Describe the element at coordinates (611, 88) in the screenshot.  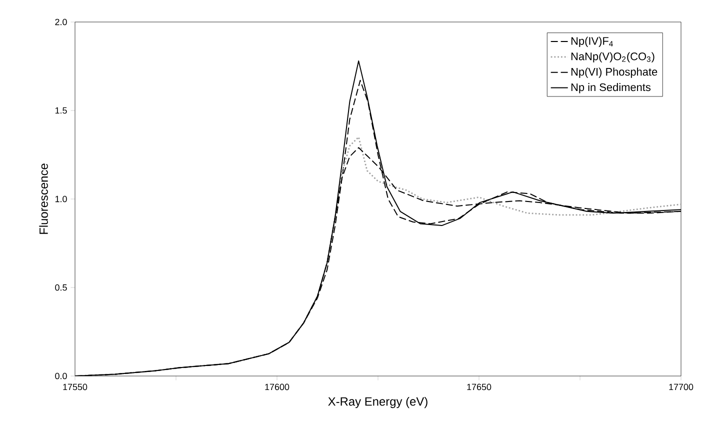
I see `legend-label: Np in Sediments` at that location.